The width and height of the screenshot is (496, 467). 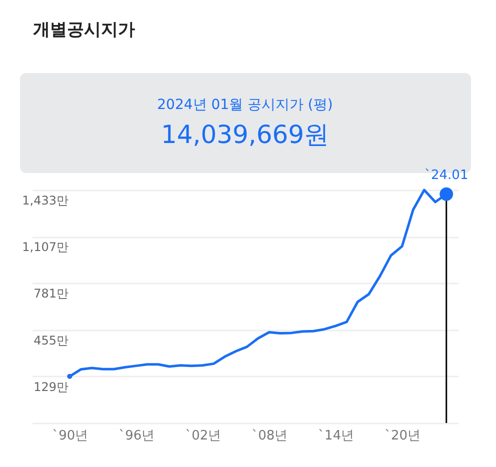 I want to click on y-tick-label: 1,433만, so click(x=45, y=201).